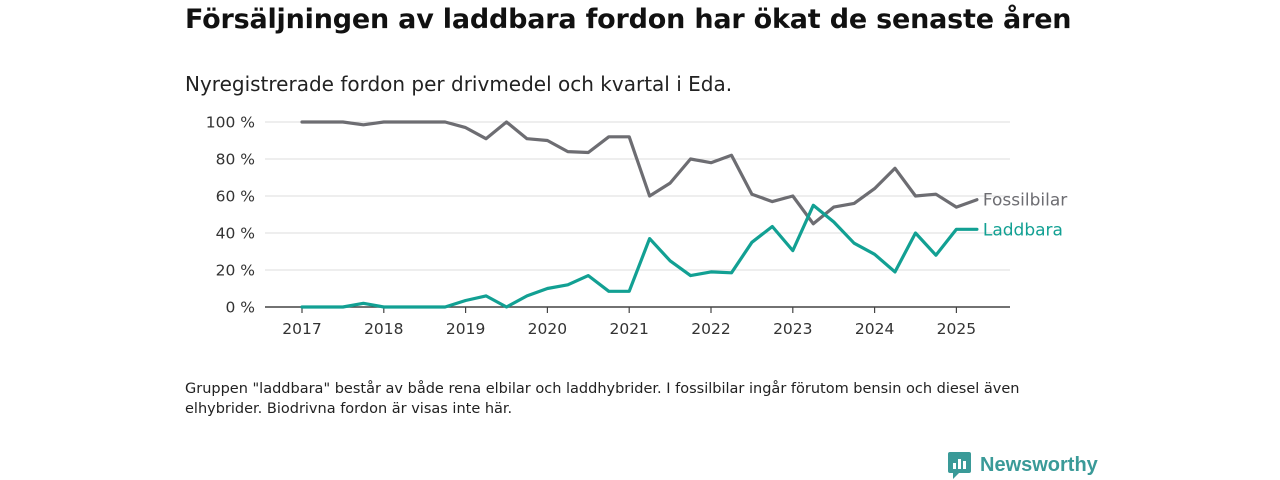  I want to click on y-tick-label: 80 %, so click(235, 160).